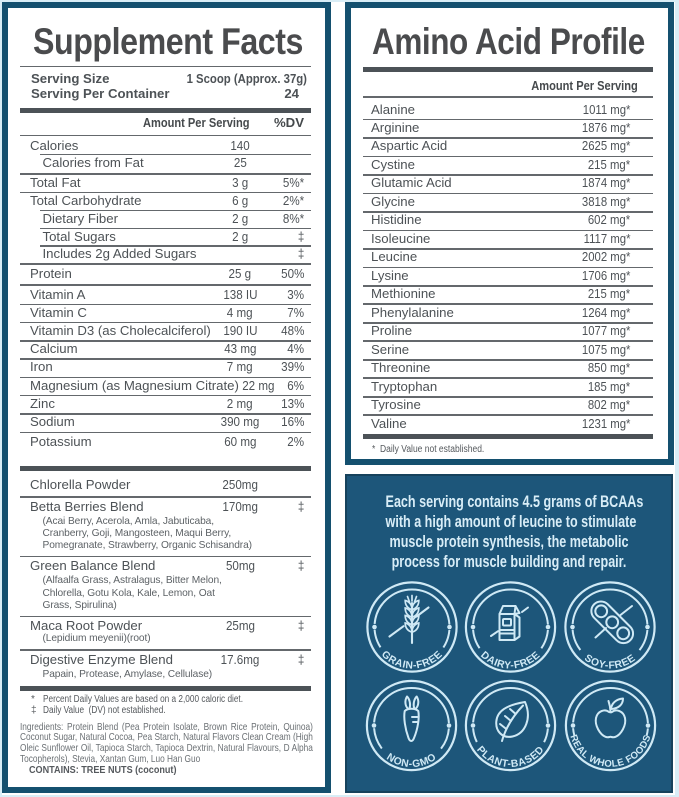  I want to click on svg-text: DAIRY-FREE, so click(510, 661).